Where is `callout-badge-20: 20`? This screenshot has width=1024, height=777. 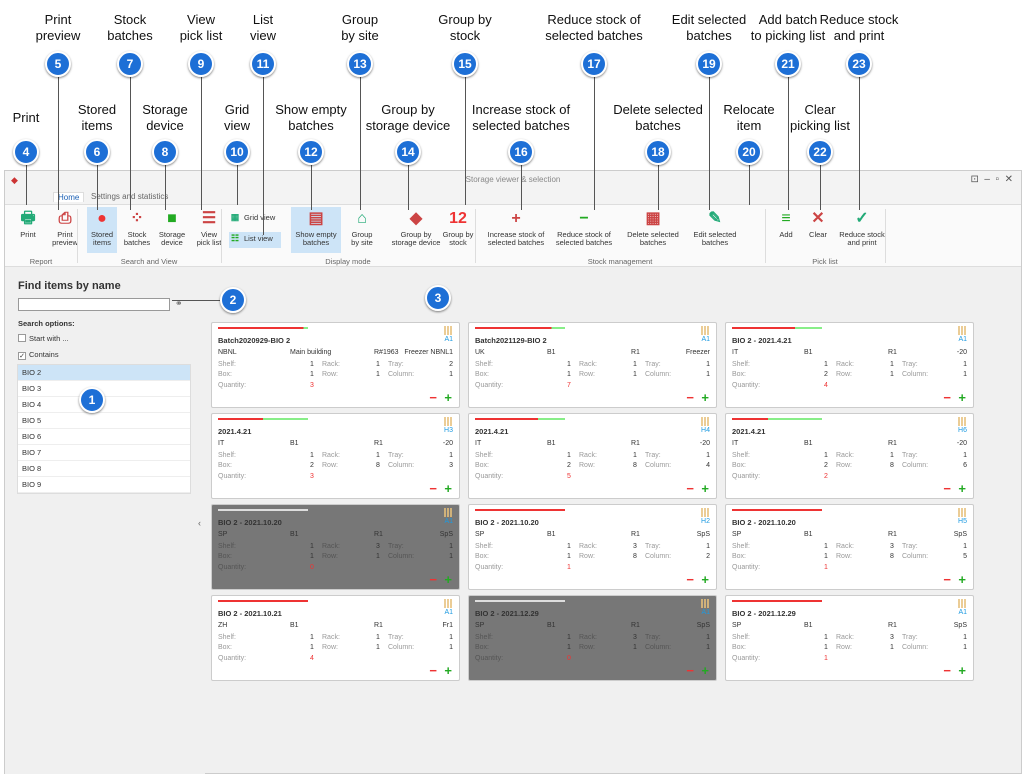 callout-badge-20: 20 is located at coordinates (749, 152).